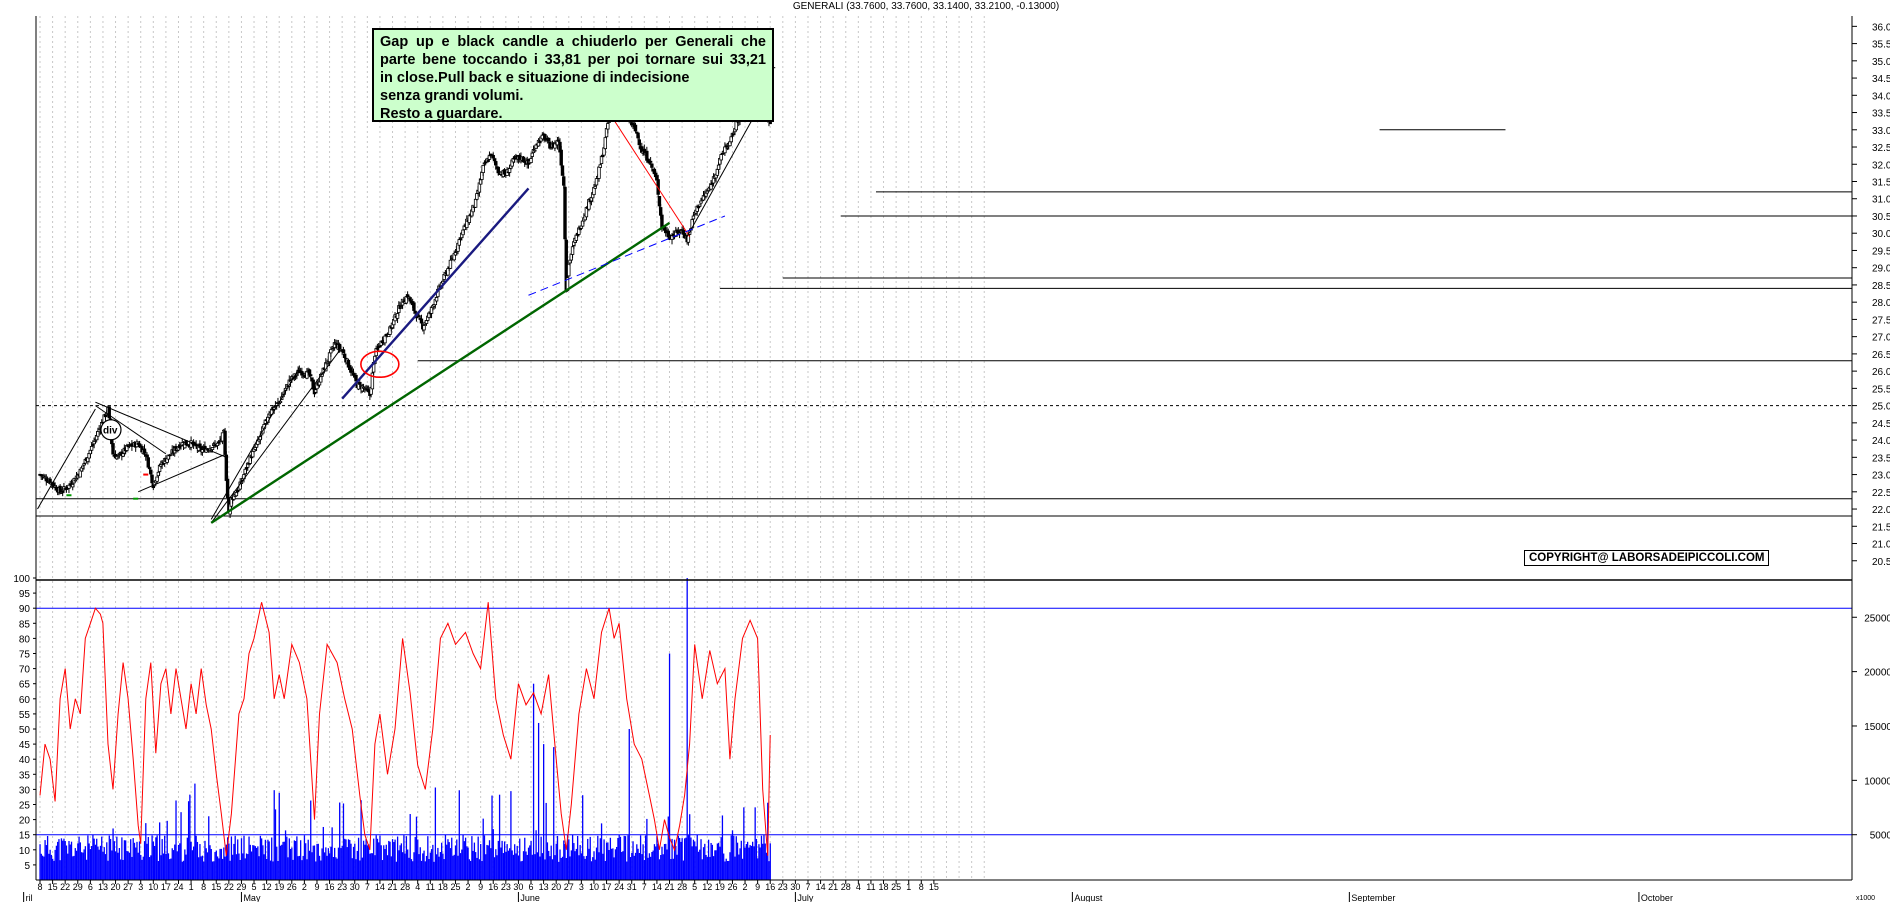 This screenshot has width=1890, height=902. Describe the element at coordinates (896, 887) in the screenshot. I see `day-tick-label: 25` at that location.